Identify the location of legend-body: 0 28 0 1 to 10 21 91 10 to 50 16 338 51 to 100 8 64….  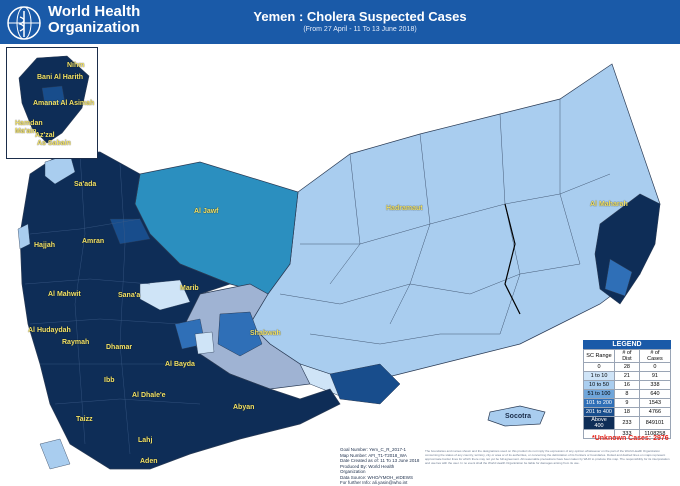
(627, 400).